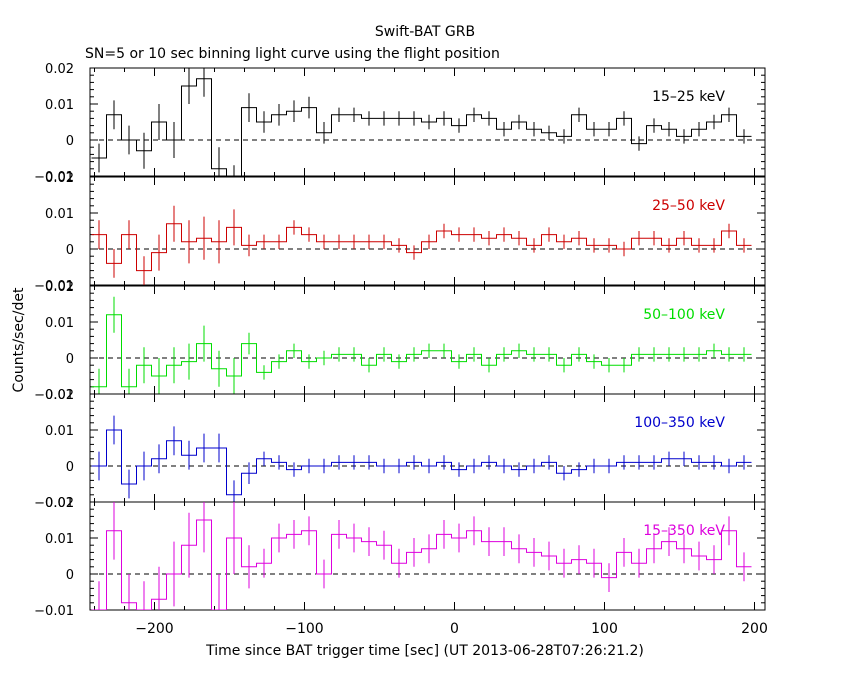 The height and width of the screenshot is (680, 850). What do you see at coordinates (454, 629) in the screenshot?
I see `x-tick-label: 0` at bounding box center [454, 629].